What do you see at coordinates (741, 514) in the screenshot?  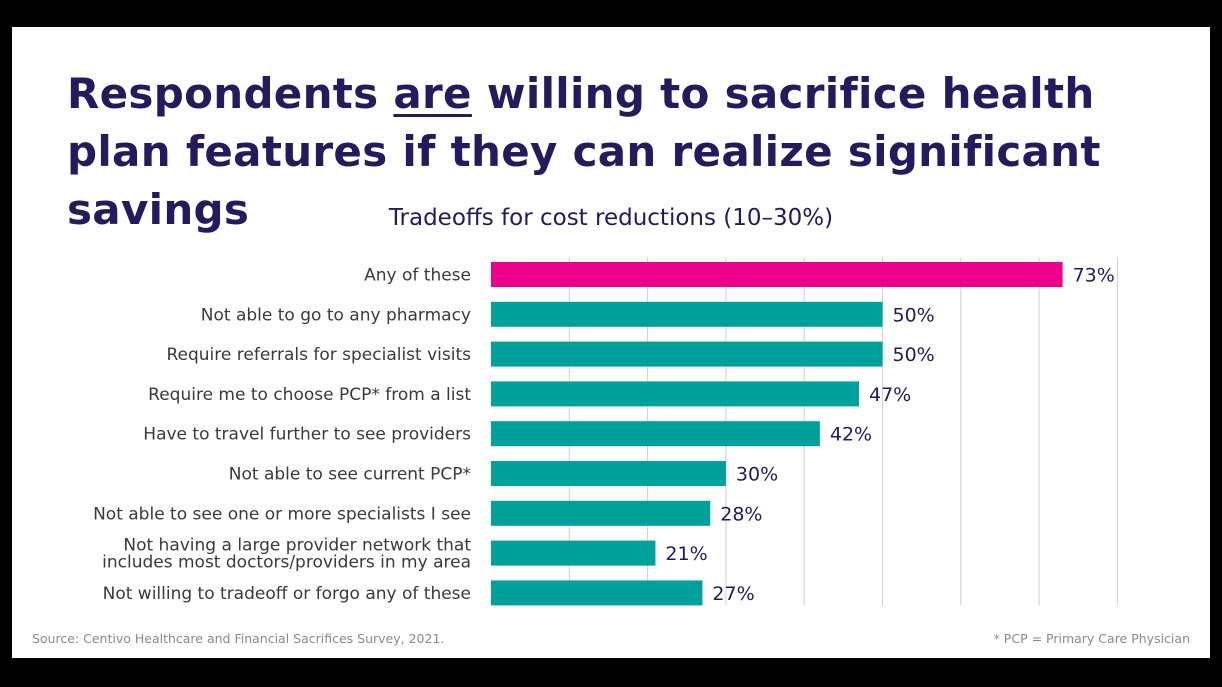 I see `value-label: 28%` at bounding box center [741, 514].